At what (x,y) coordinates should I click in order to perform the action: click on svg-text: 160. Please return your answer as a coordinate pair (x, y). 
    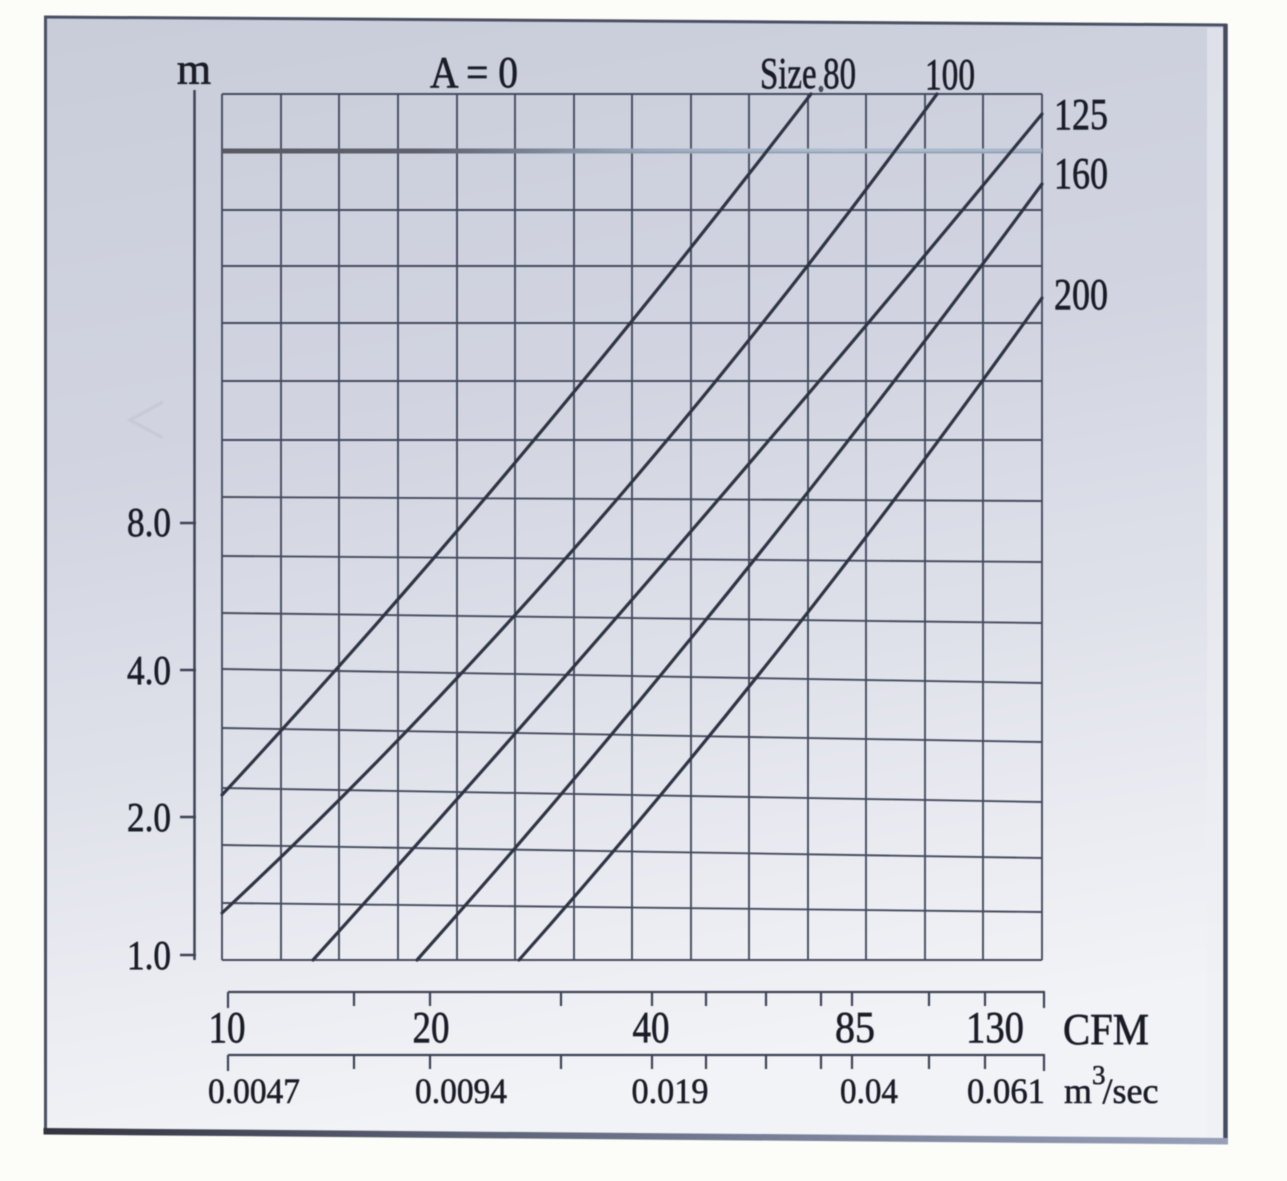
    Looking at the image, I should click on (1081, 173).